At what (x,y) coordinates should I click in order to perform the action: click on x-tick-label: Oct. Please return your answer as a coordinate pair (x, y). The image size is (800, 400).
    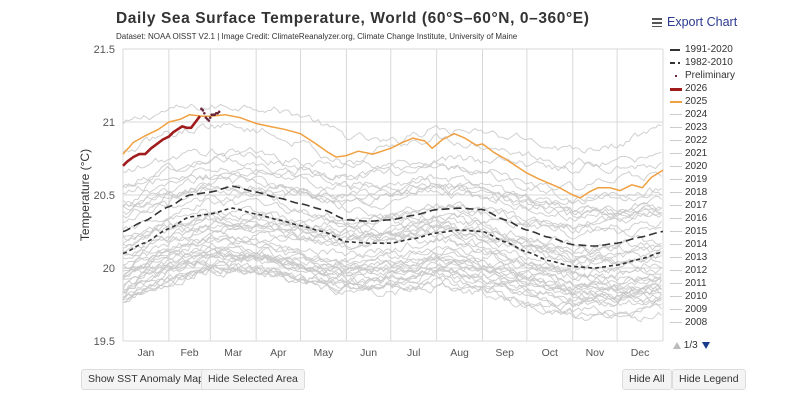
    Looking at the image, I should click on (550, 353).